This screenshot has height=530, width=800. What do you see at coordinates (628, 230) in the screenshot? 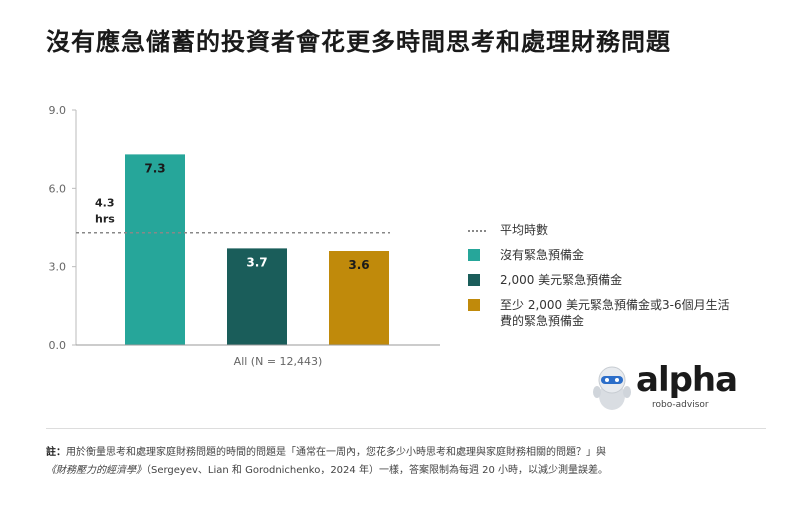
I see `legend-item-average: 平均時數` at bounding box center [628, 230].